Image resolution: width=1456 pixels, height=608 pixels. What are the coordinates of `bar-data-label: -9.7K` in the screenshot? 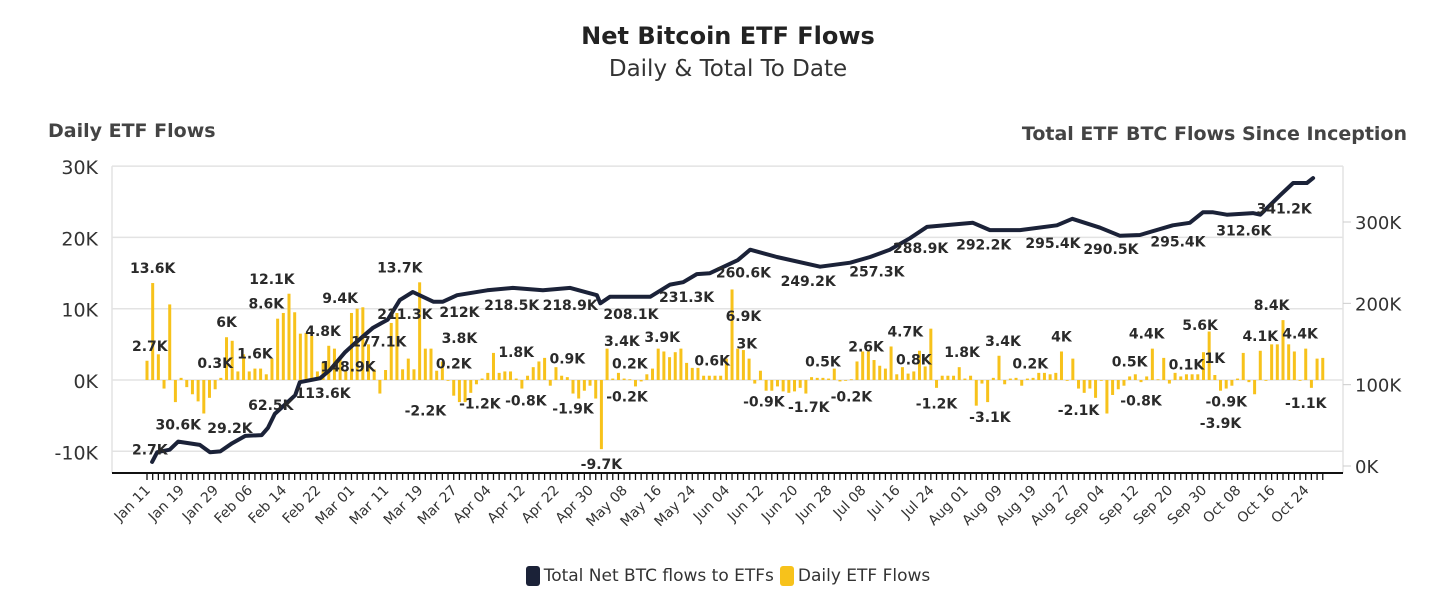 It's located at (602, 465).